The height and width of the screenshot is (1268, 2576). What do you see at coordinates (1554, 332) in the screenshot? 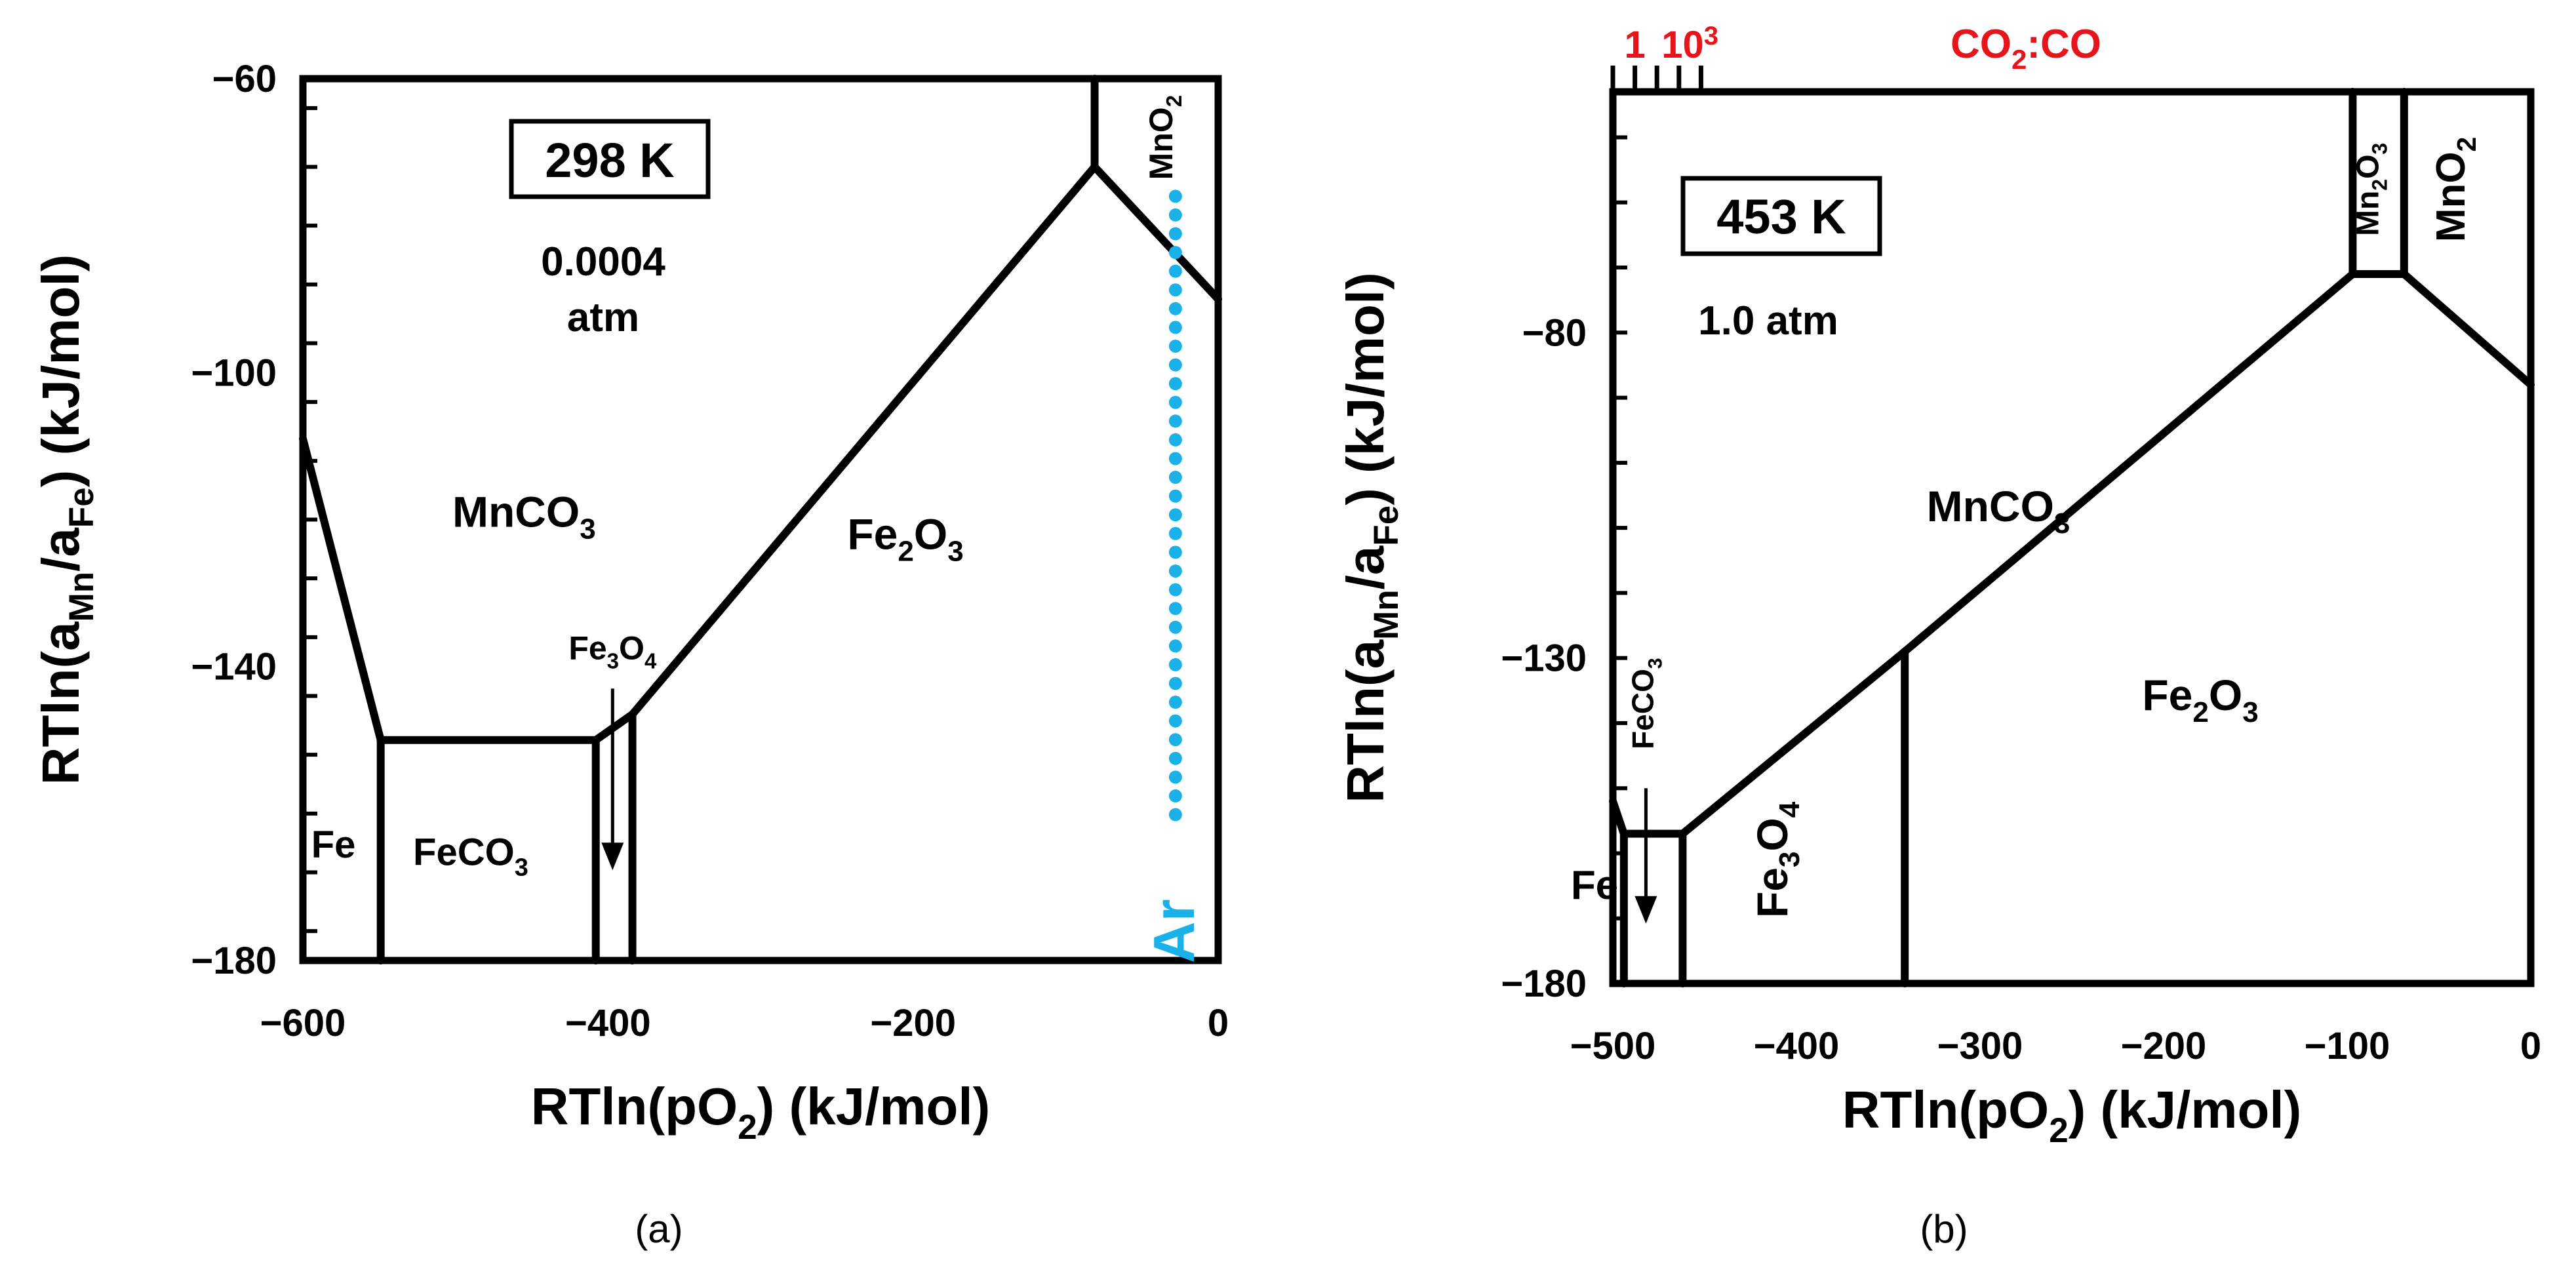
I see `y-tick-label: −80` at bounding box center [1554, 332].